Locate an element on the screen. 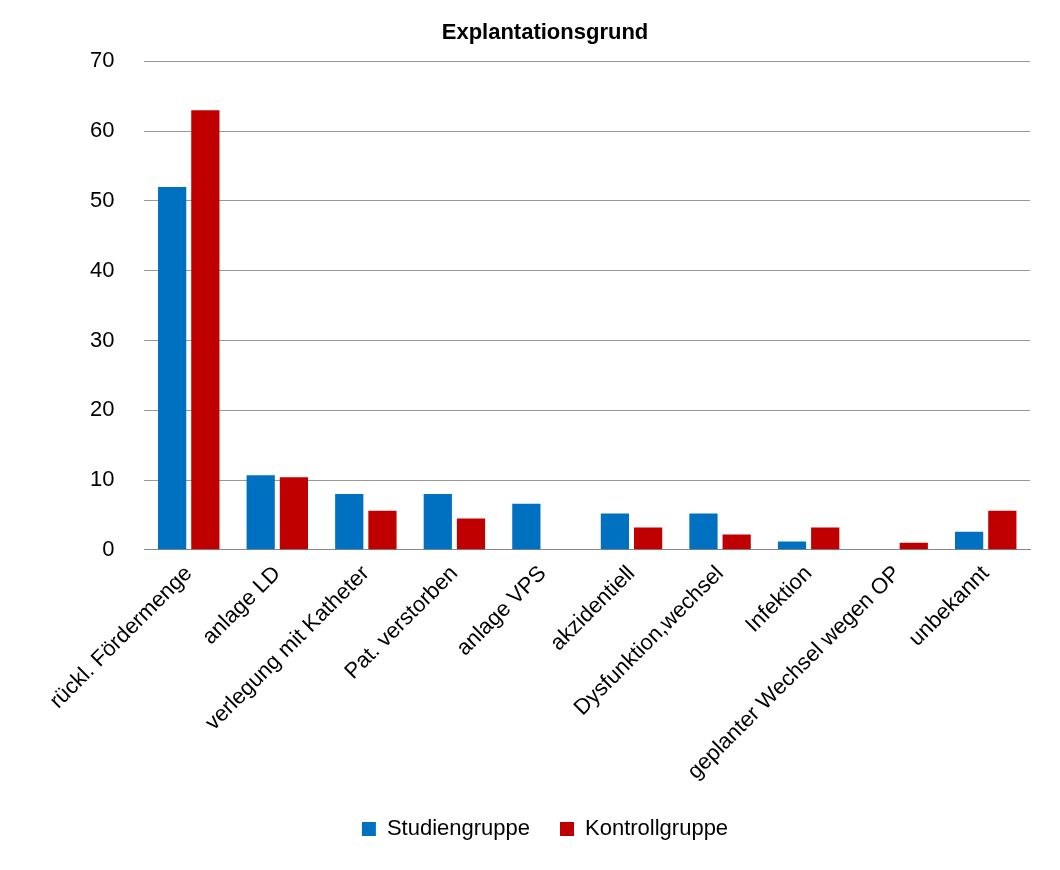 The image size is (1060, 870). y-tick-label: 30 is located at coordinates (102, 339).